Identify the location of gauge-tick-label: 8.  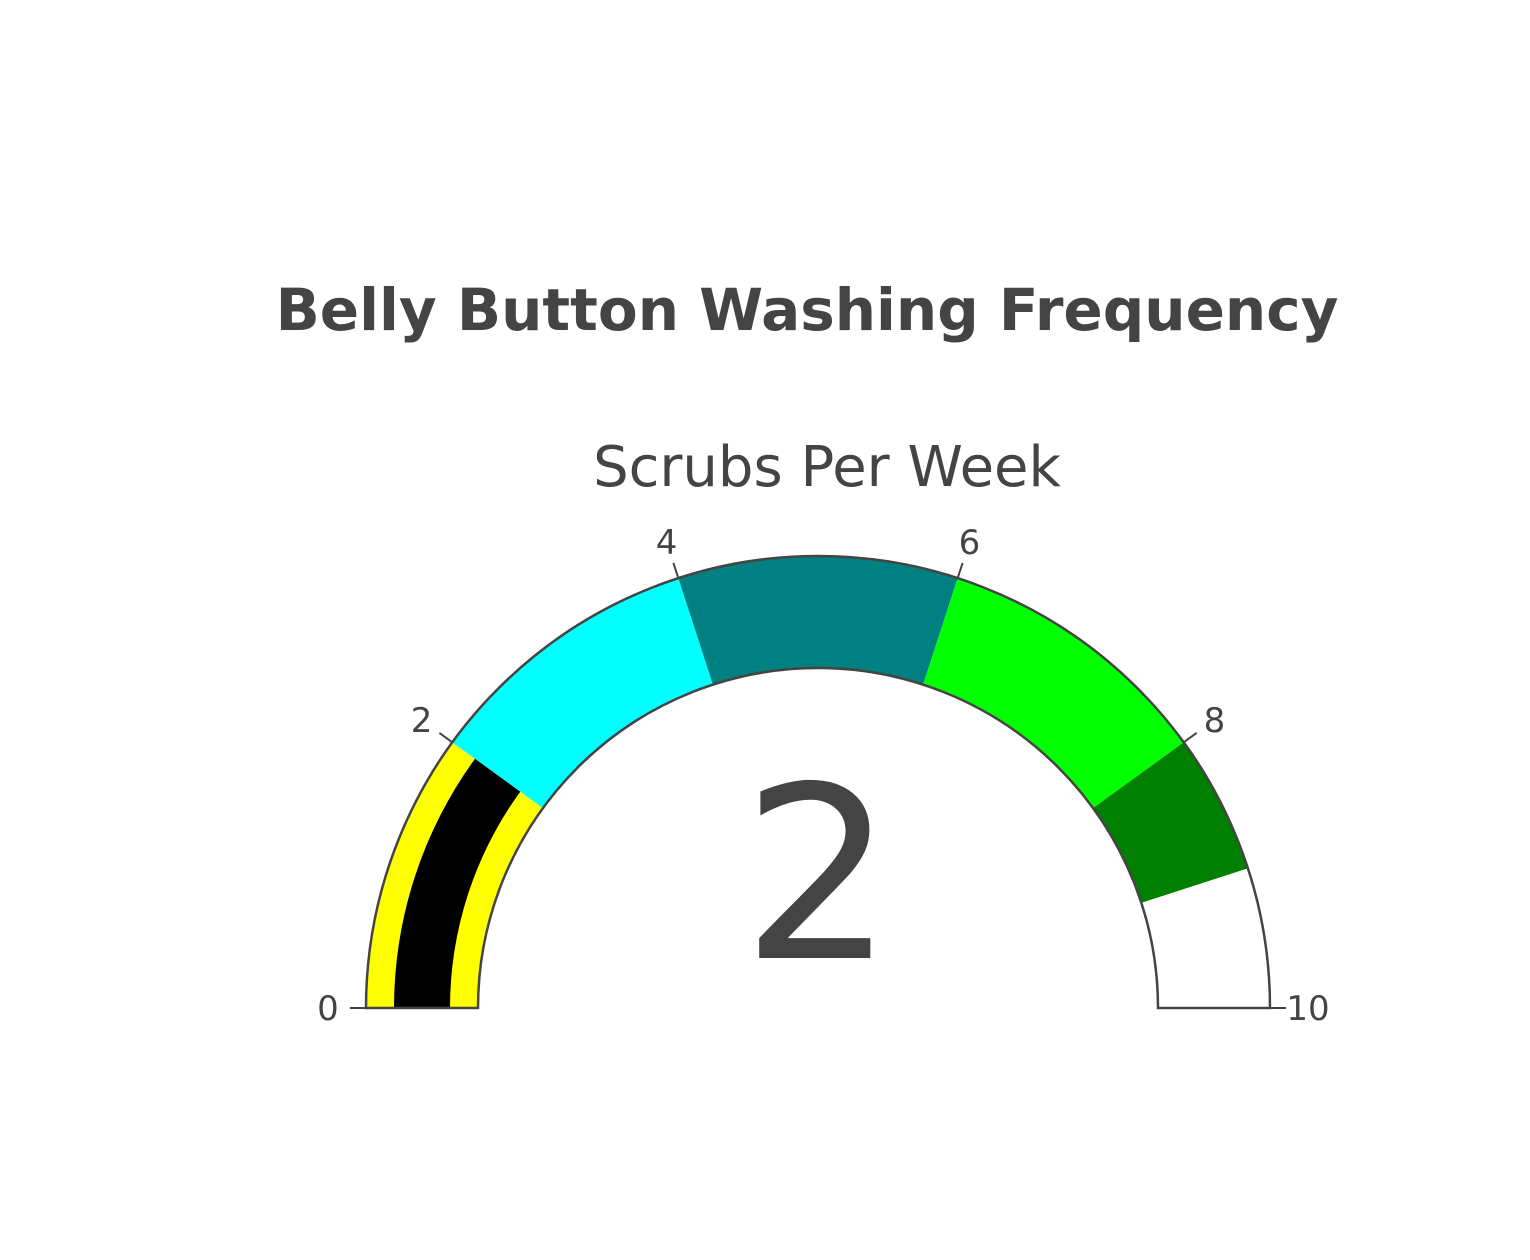
(1215, 721).